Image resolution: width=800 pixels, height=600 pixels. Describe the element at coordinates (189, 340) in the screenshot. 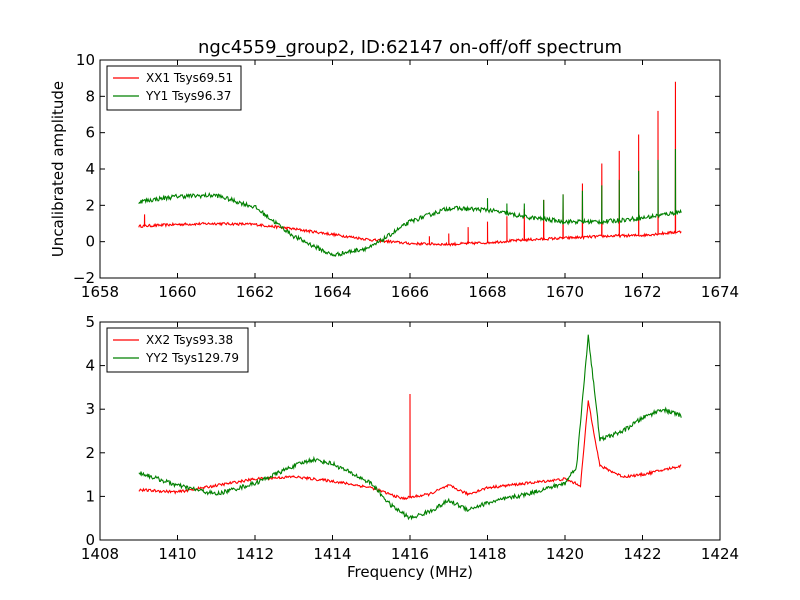

I see `legend-label: XX2 Tsys93.38` at that location.